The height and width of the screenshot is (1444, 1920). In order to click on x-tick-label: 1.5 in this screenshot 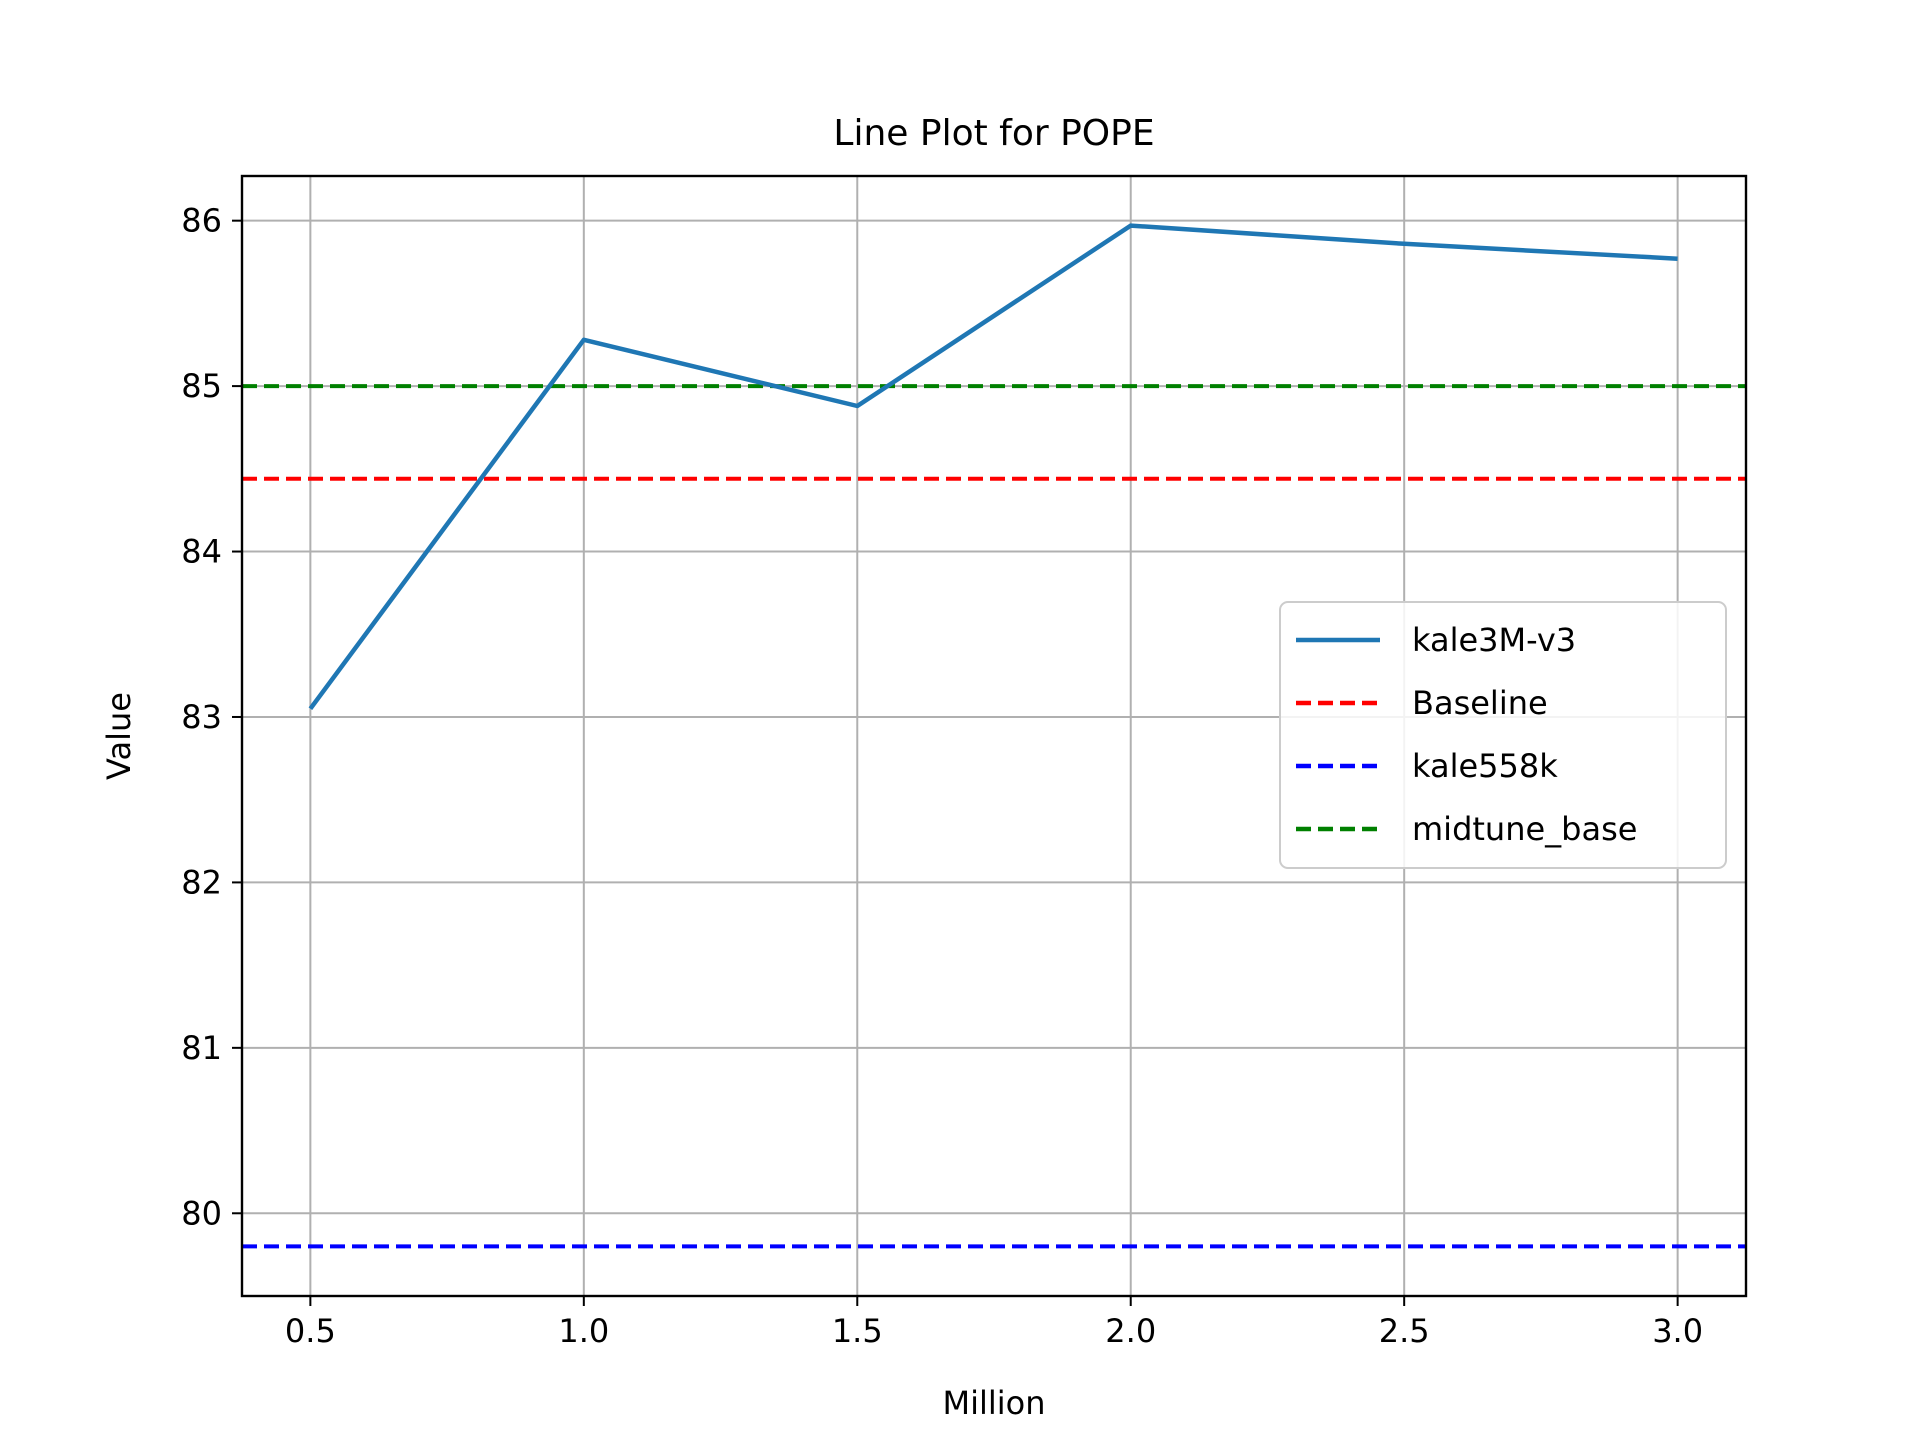, I will do `click(857, 1331)`.